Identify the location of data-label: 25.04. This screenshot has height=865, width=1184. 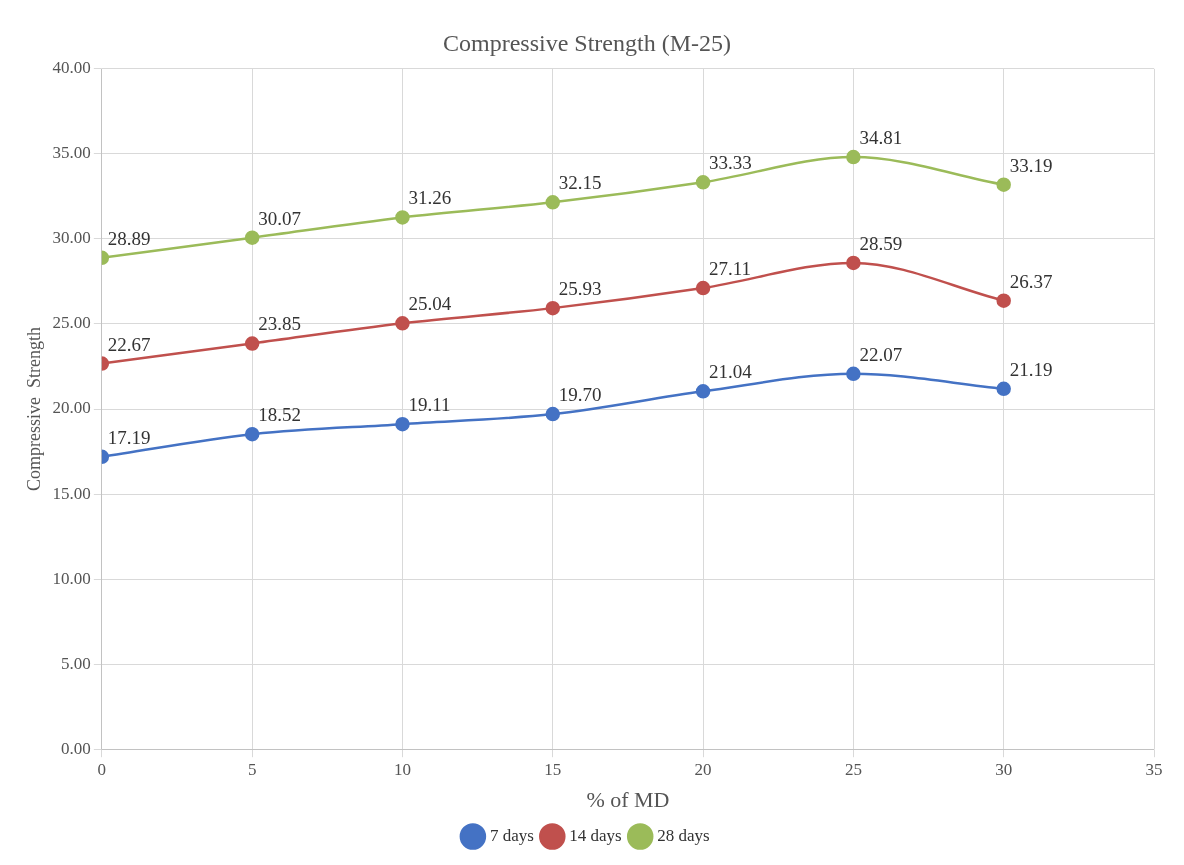
(430, 304).